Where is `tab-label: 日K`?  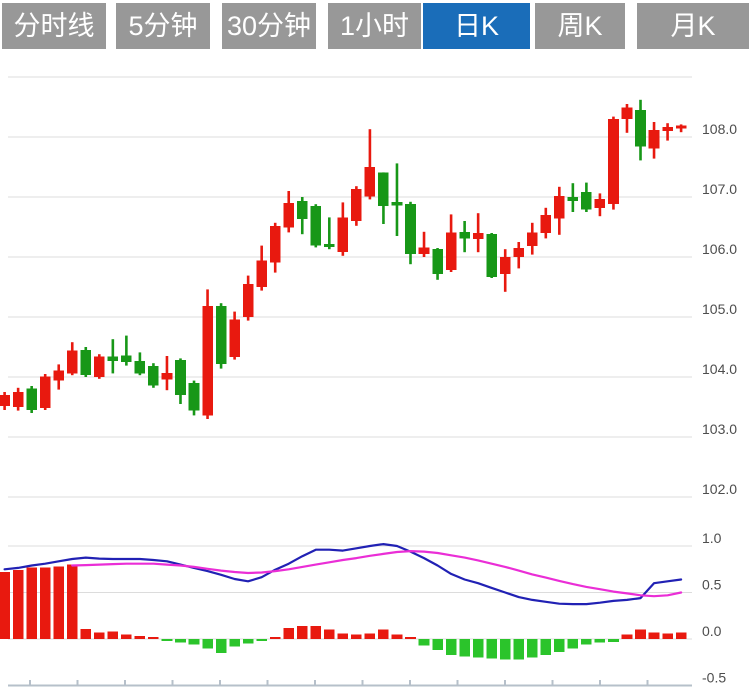
tab-label: 日K is located at coordinates (476, 25).